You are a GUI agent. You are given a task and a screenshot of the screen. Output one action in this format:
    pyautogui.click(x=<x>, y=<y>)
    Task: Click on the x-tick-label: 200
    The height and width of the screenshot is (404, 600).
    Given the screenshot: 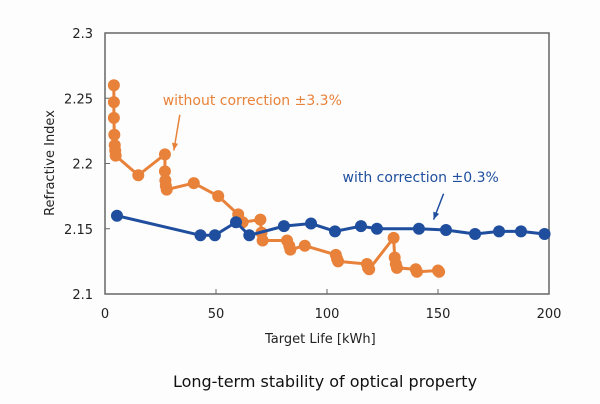 What is the action you would take?
    pyautogui.click(x=549, y=314)
    